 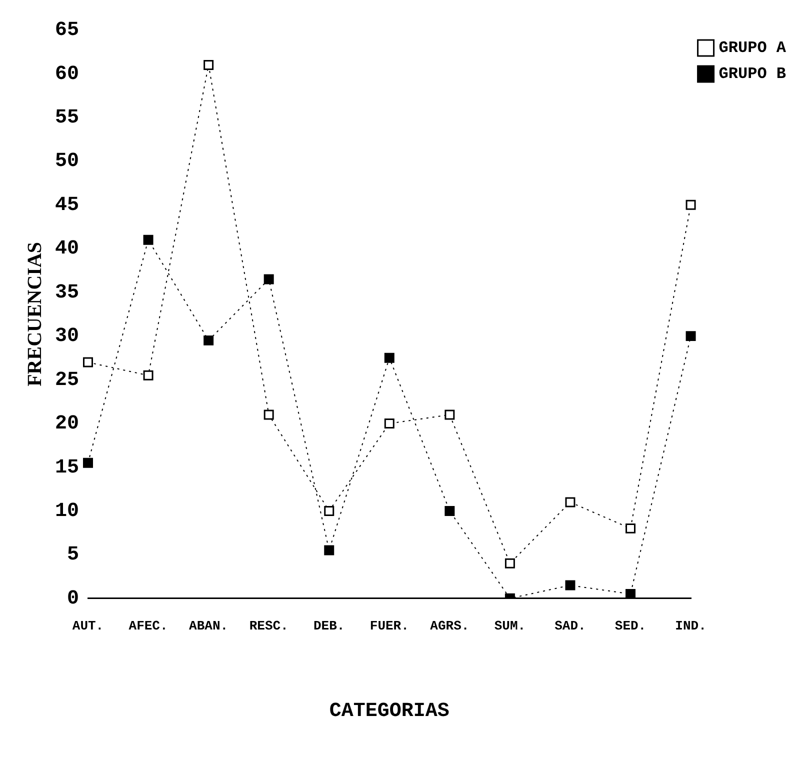 What do you see at coordinates (752, 74) in the screenshot?
I see `legend-label: GRUPO B` at bounding box center [752, 74].